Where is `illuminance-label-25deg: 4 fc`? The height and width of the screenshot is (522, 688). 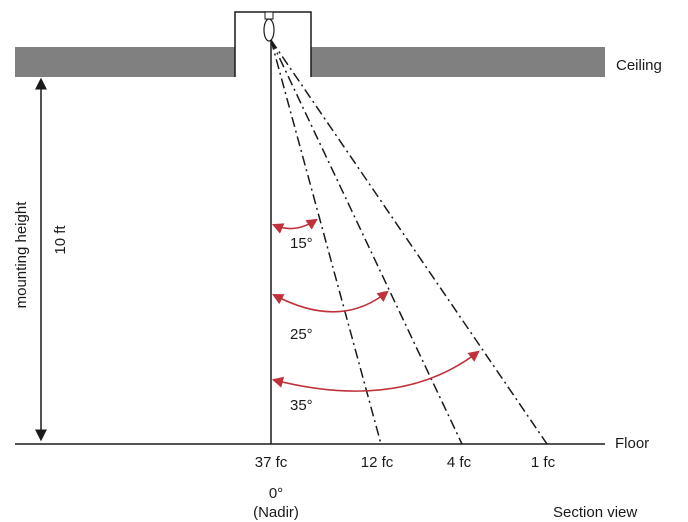 illuminance-label-25deg: 4 fc is located at coordinates (459, 462).